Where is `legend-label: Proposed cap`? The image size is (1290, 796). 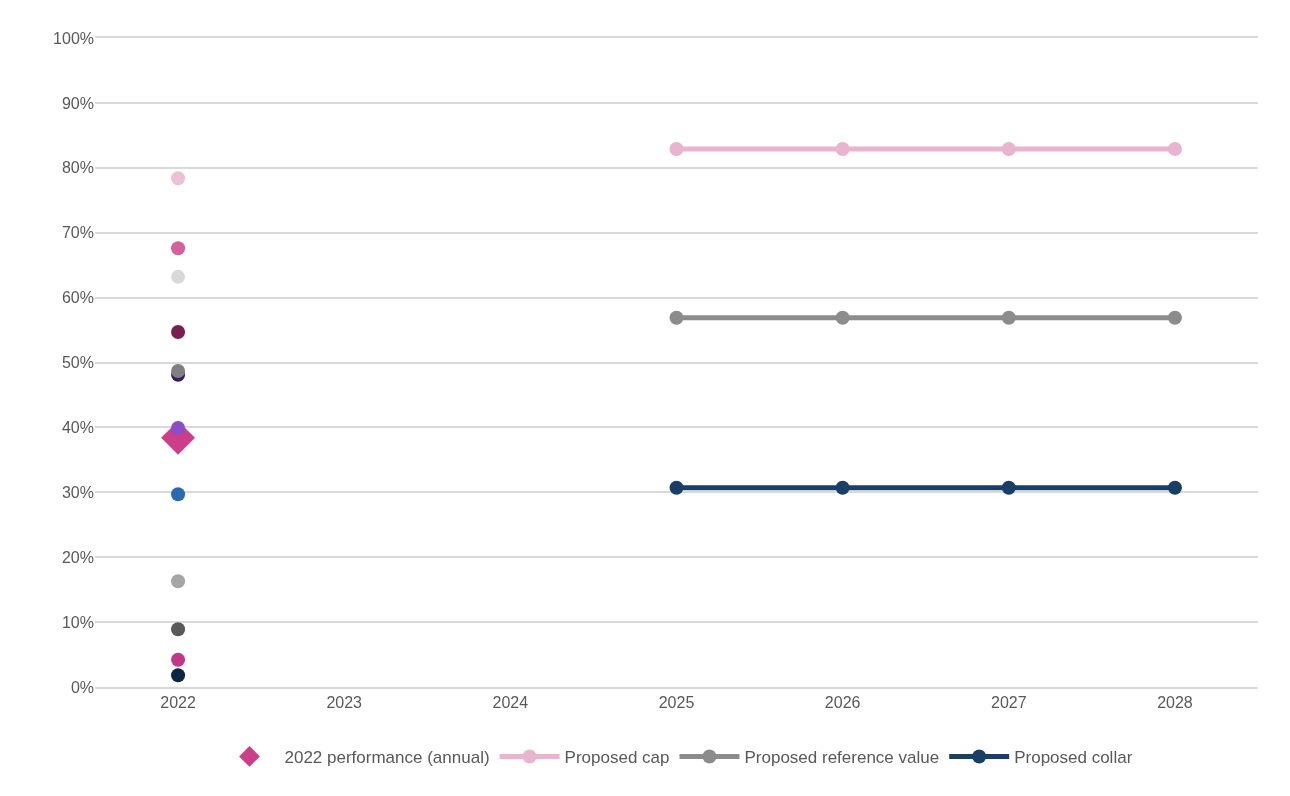 legend-label: Proposed cap is located at coordinates (617, 758).